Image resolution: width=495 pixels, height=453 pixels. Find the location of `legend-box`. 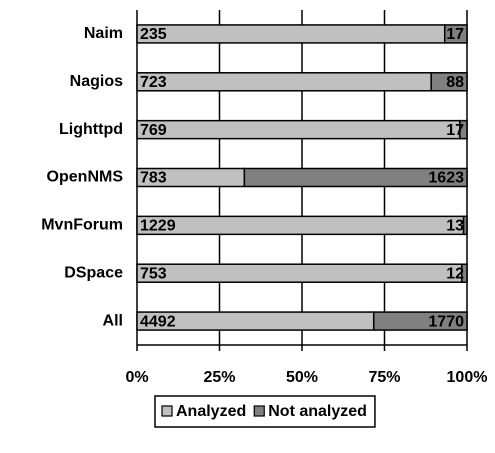

legend-box is located at coordinates (265, 411).